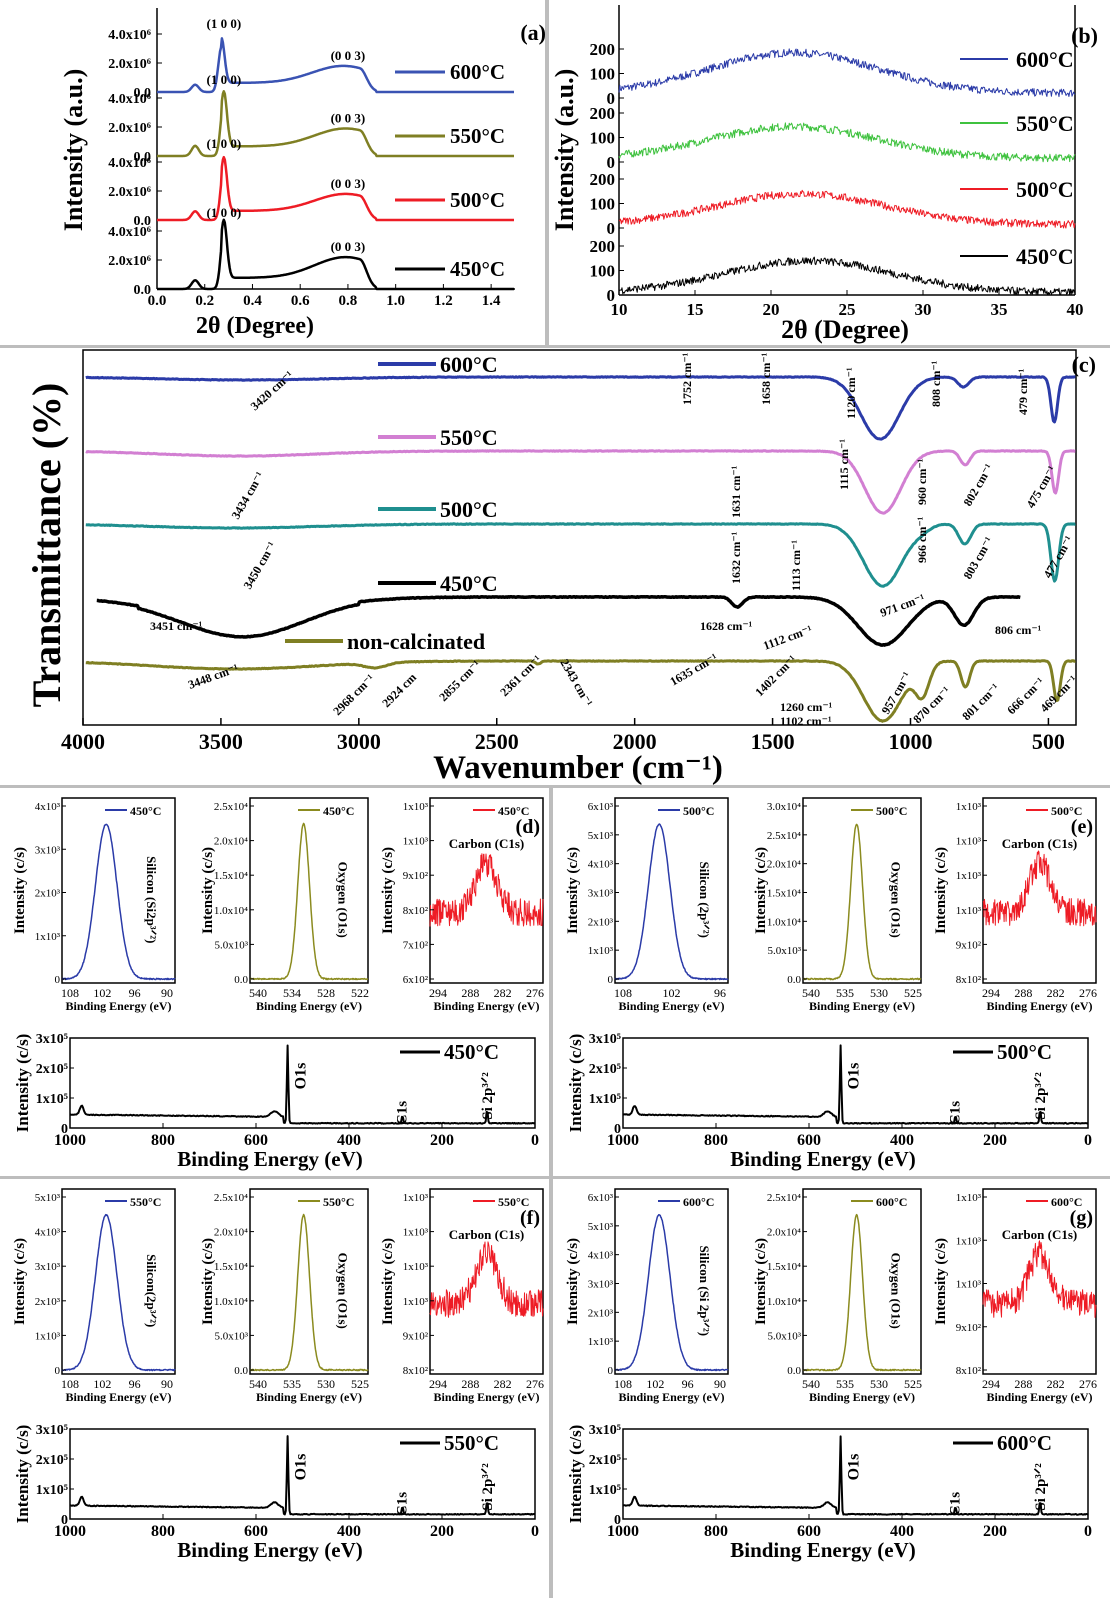 Image resolution: width=1110 pixels, height=1598 pixels. What do you see at coordinates (601, 894) in the screenshot?
I see `y-tick-label: 3x10³` at bounding box center [601, 894].